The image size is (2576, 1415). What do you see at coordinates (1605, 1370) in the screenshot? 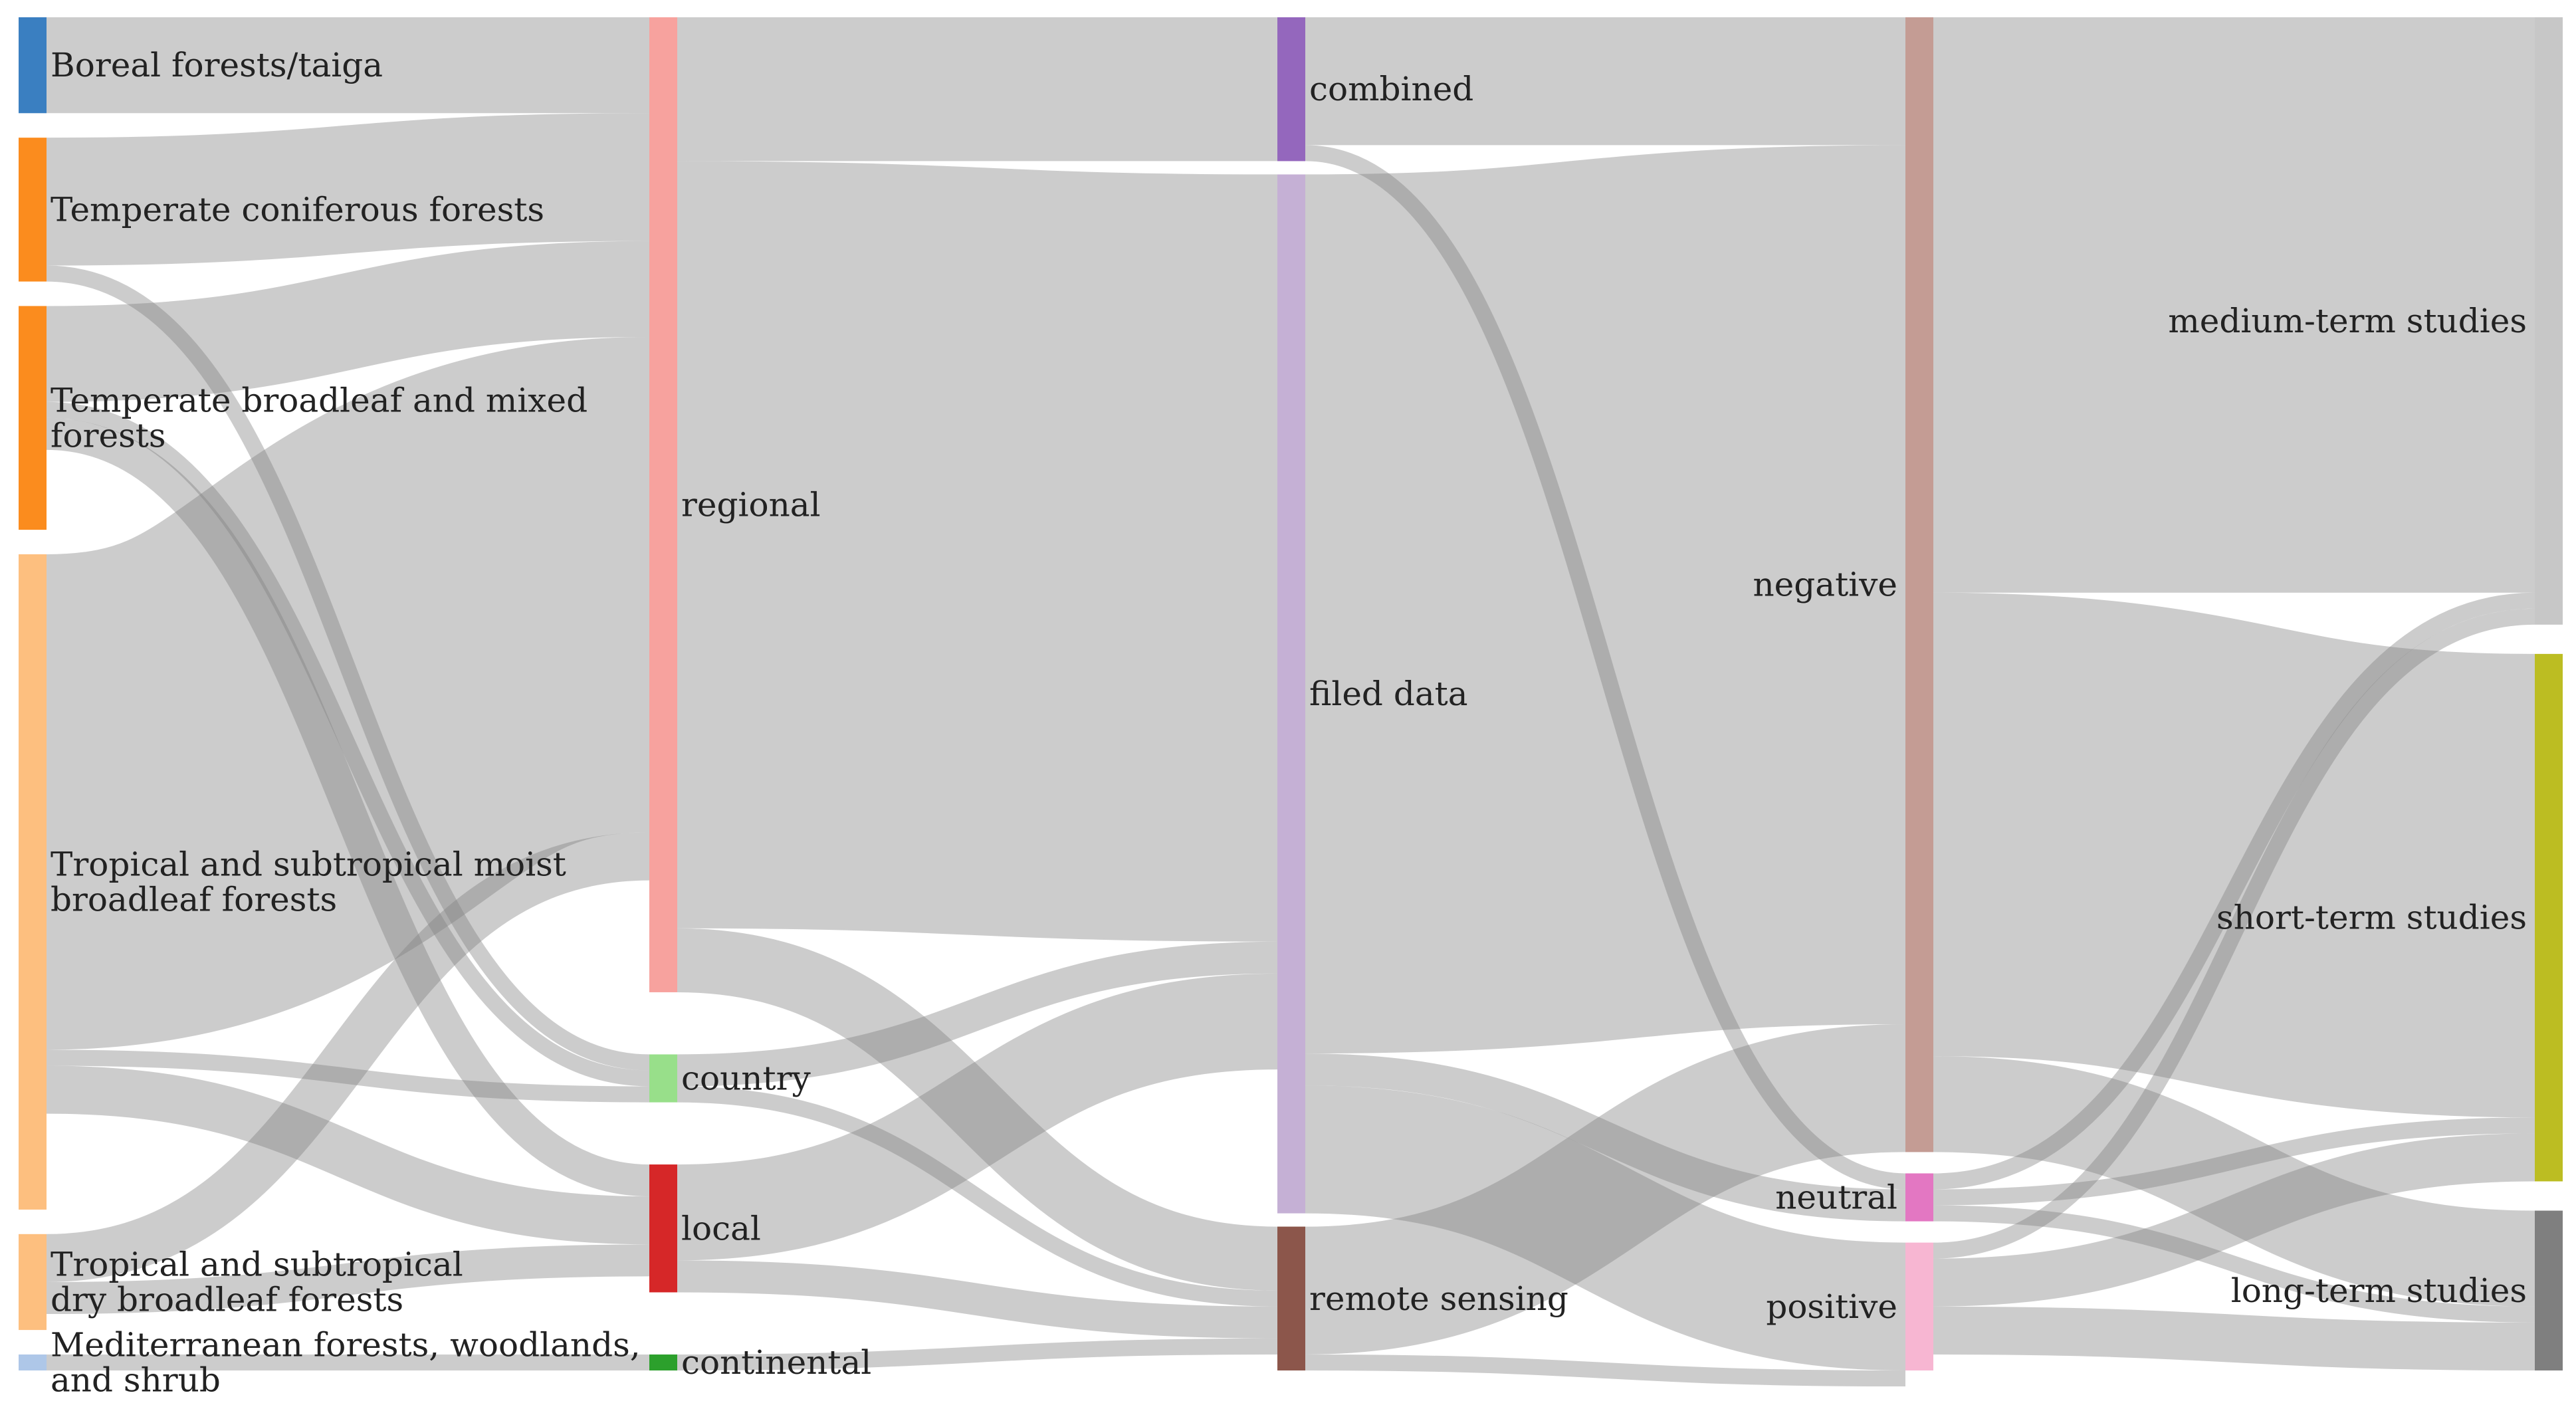
I see `link-remote-to-positive` at bounding box center [1605, 1370].